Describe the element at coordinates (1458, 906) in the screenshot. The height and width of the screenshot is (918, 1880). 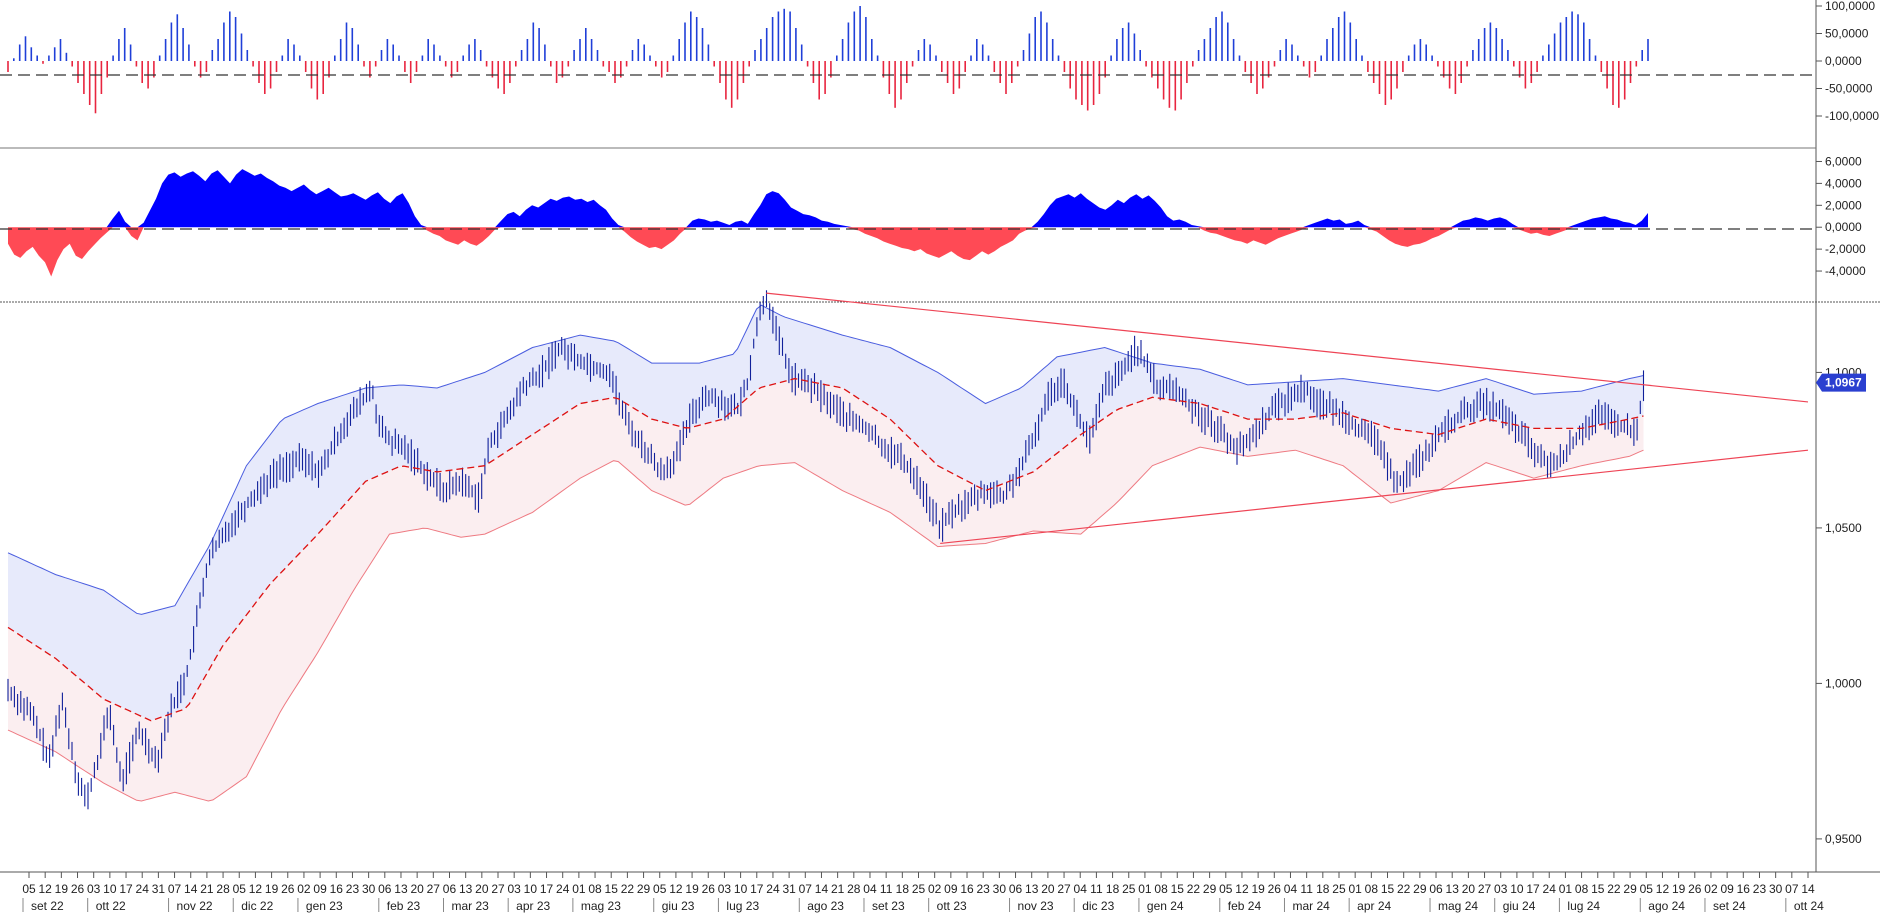
I see `month-label: mag 24` at that location.